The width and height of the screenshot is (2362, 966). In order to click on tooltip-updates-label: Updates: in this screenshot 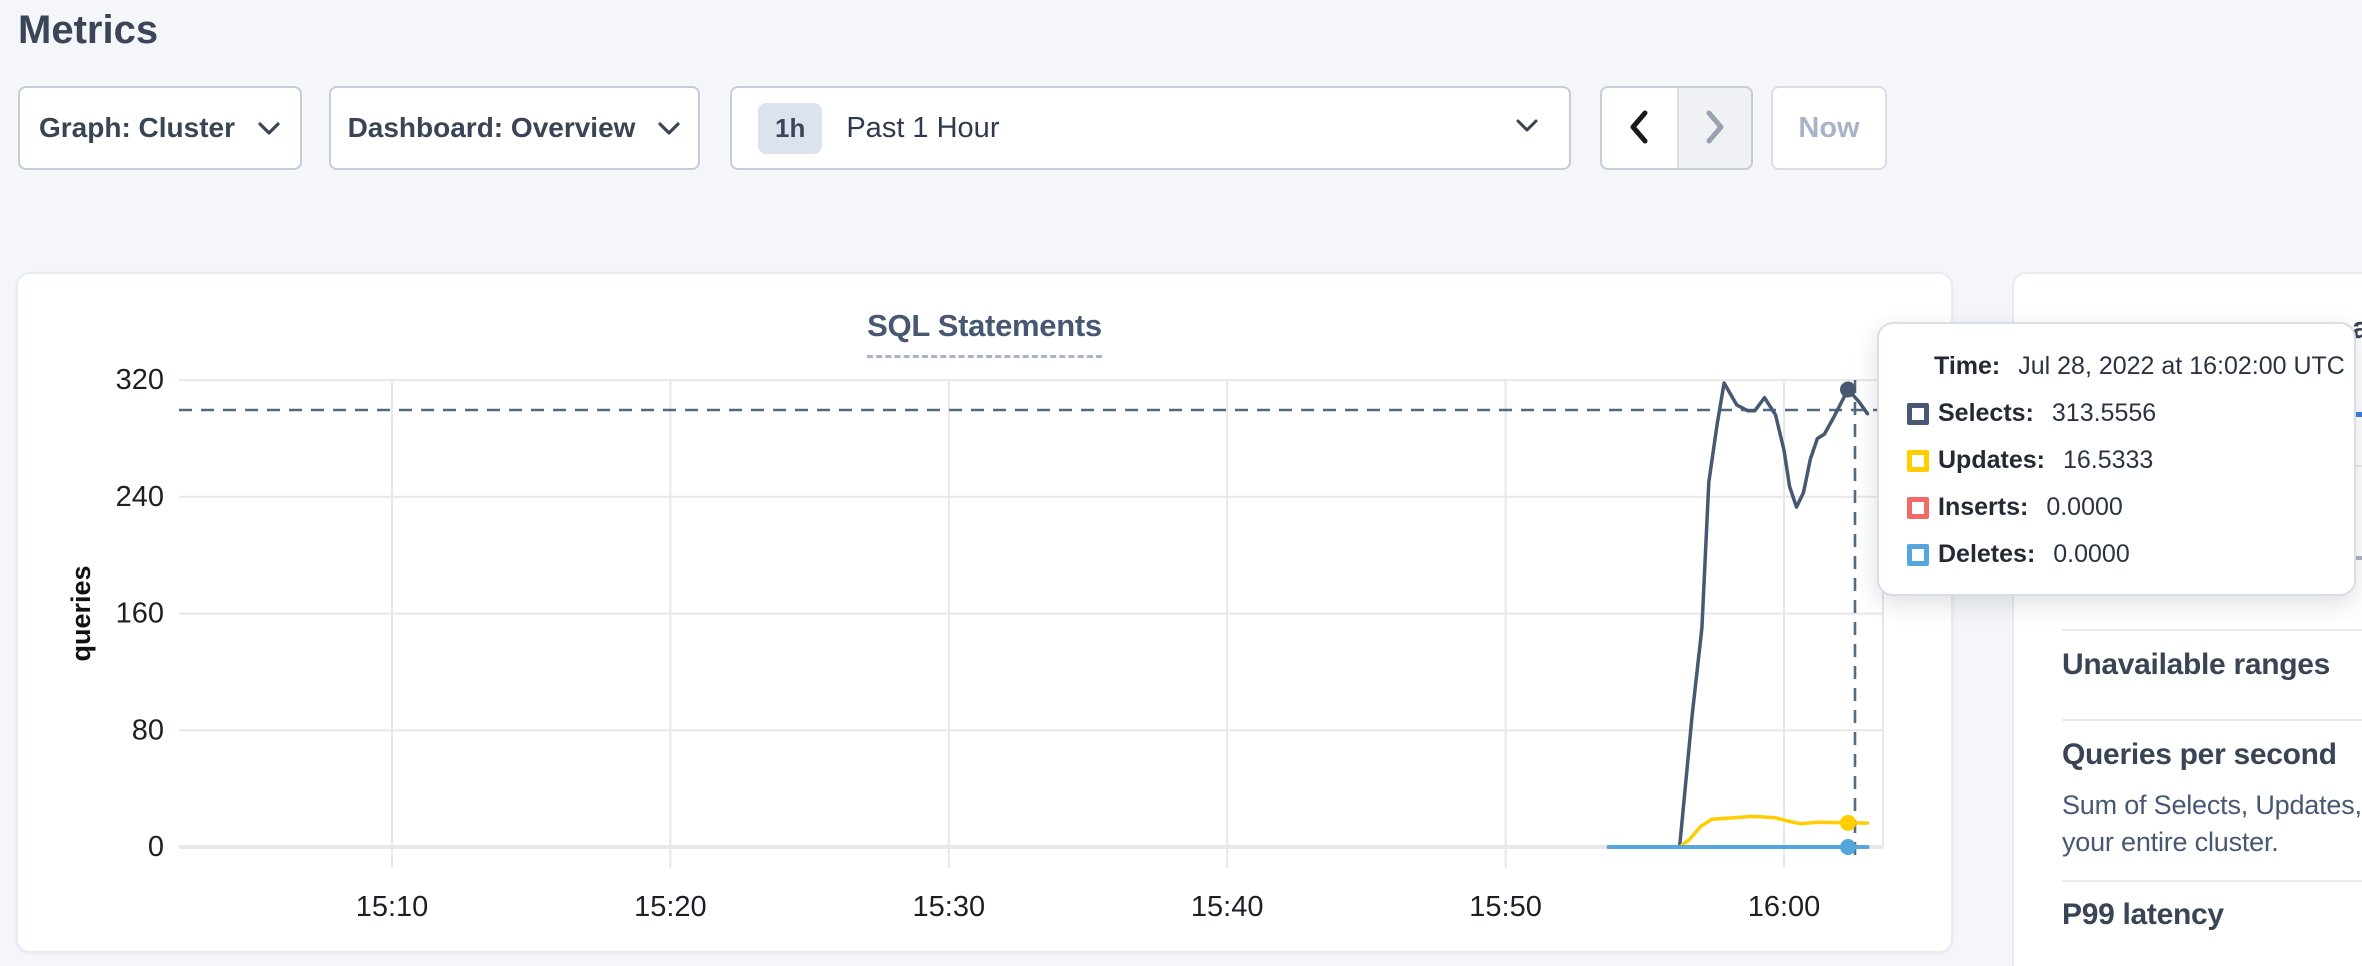, I will do `click(1991, 460)`.